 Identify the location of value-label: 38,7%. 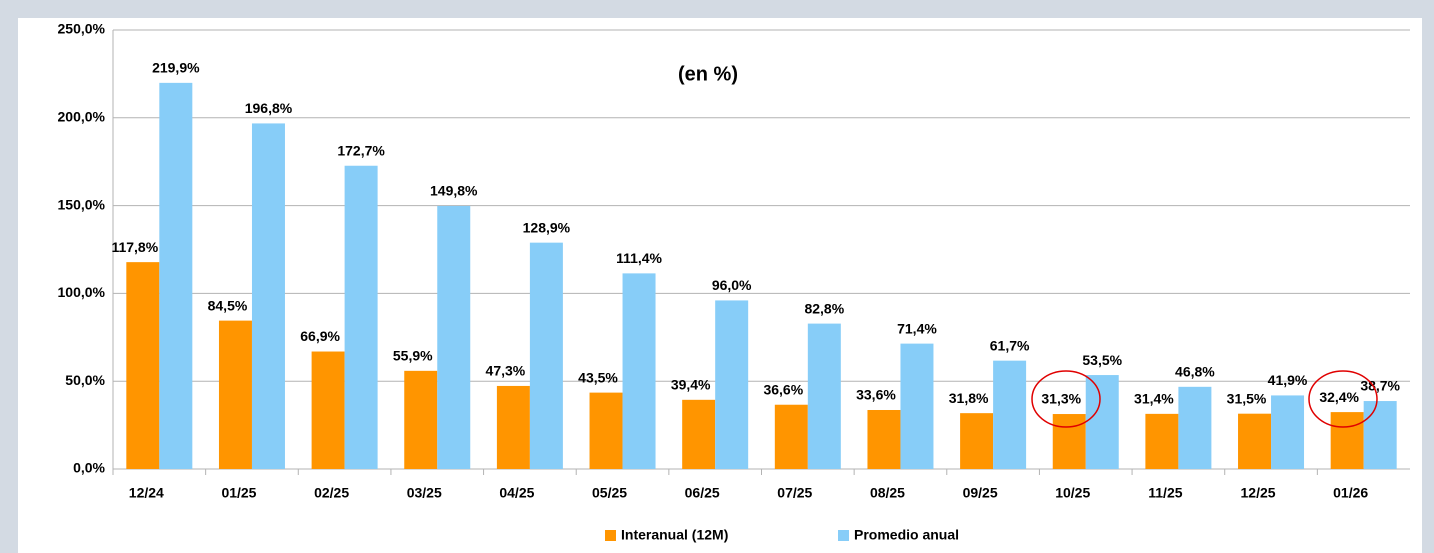
(1380, 386).